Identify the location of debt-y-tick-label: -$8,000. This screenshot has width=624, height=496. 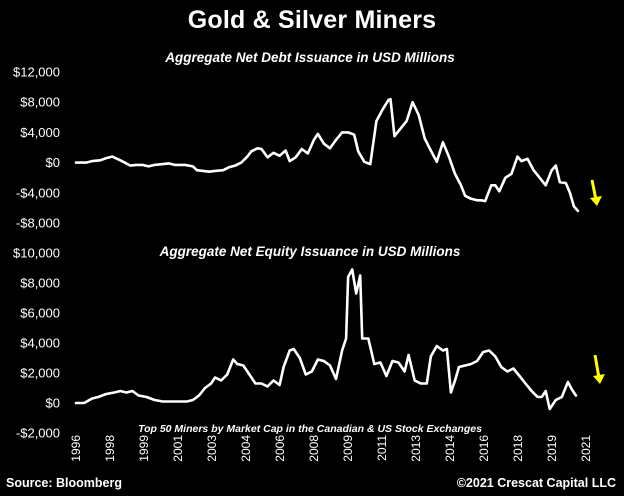
(38, 223).